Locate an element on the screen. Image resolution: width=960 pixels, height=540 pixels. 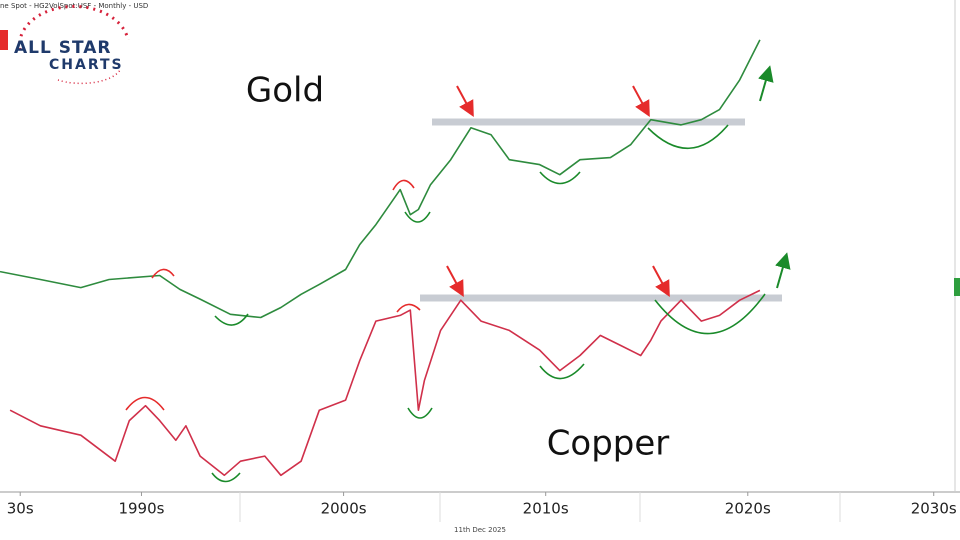
logo: ALL STAR CHARTS is located at coordinates (65, 44).